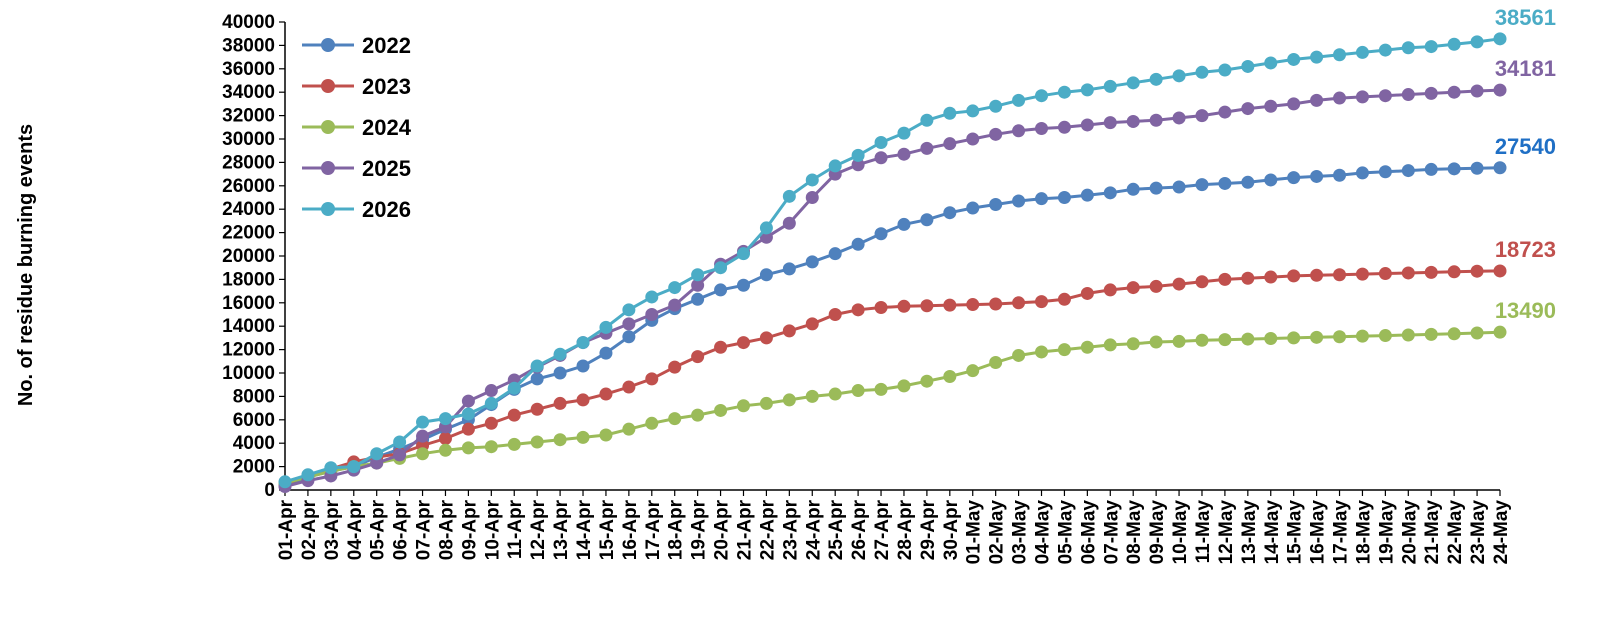 The width and height of the screenshot is (1607, 619). What do you see at coordinates (584, 529) in the screenshot?
I see `x-tick-label: 14-Apr` at bounding box center [584, 529].